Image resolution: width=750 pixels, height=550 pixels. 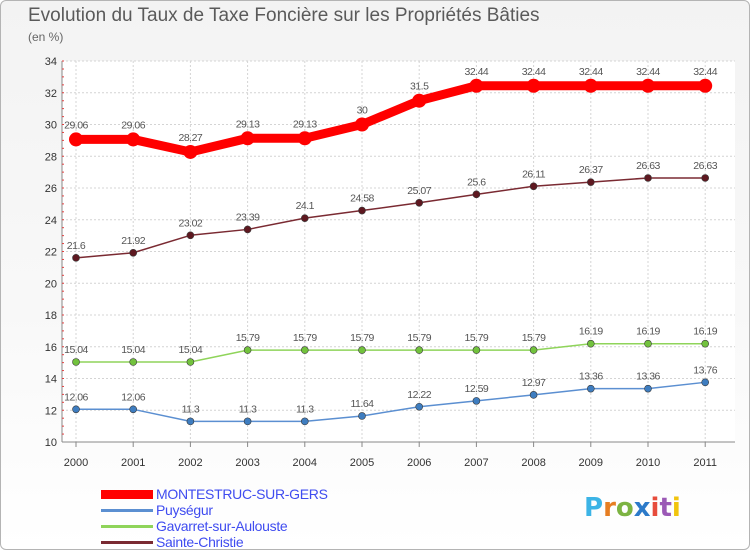 What do you see at coordinates (624, 508) in the screenshot?
I see `logo-letter: o` at bounding box center [624, 508].